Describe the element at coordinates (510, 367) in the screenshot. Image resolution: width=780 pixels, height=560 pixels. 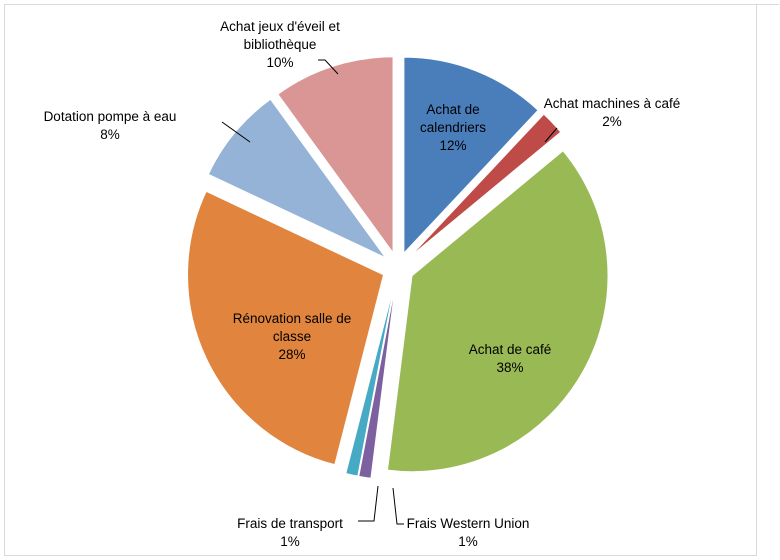
I see `value-label: 38%` at that location.